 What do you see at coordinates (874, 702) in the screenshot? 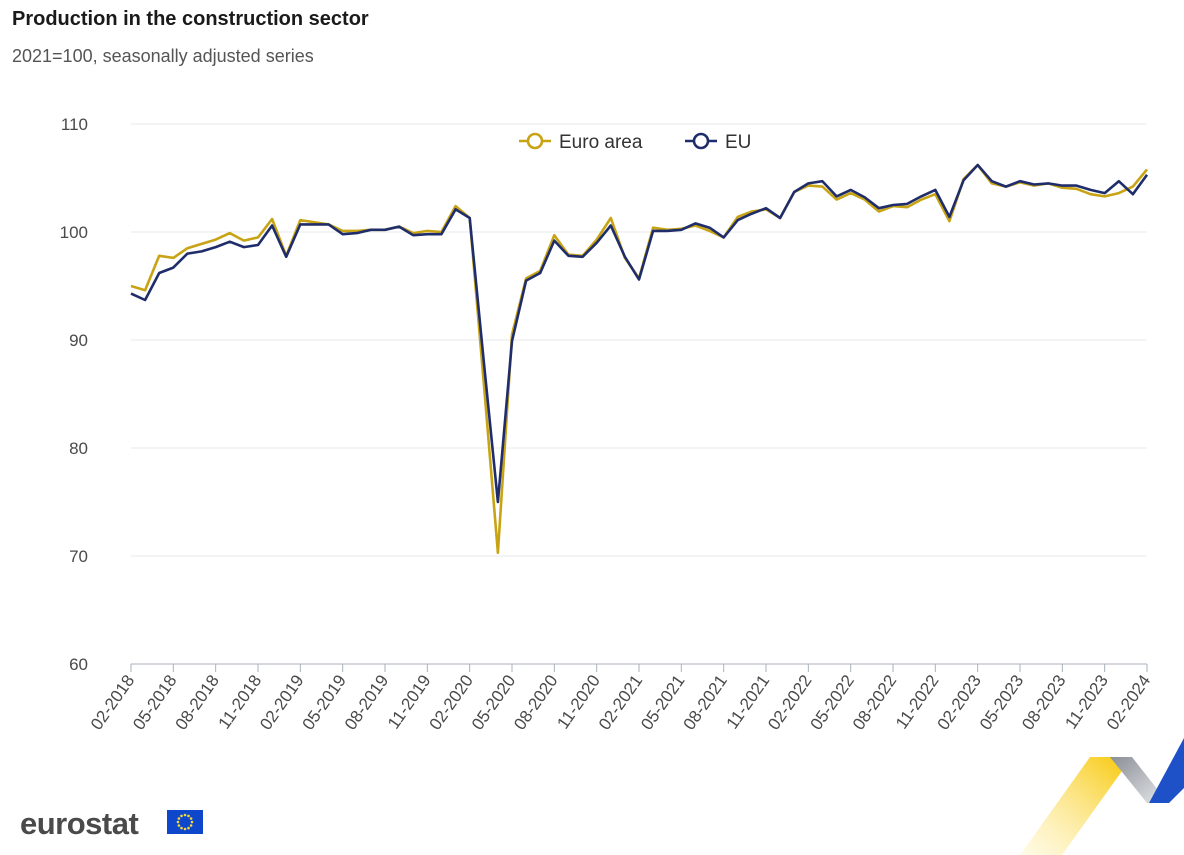
I see `x-tick-label: 08-2022` at bounding box center [874, 702].